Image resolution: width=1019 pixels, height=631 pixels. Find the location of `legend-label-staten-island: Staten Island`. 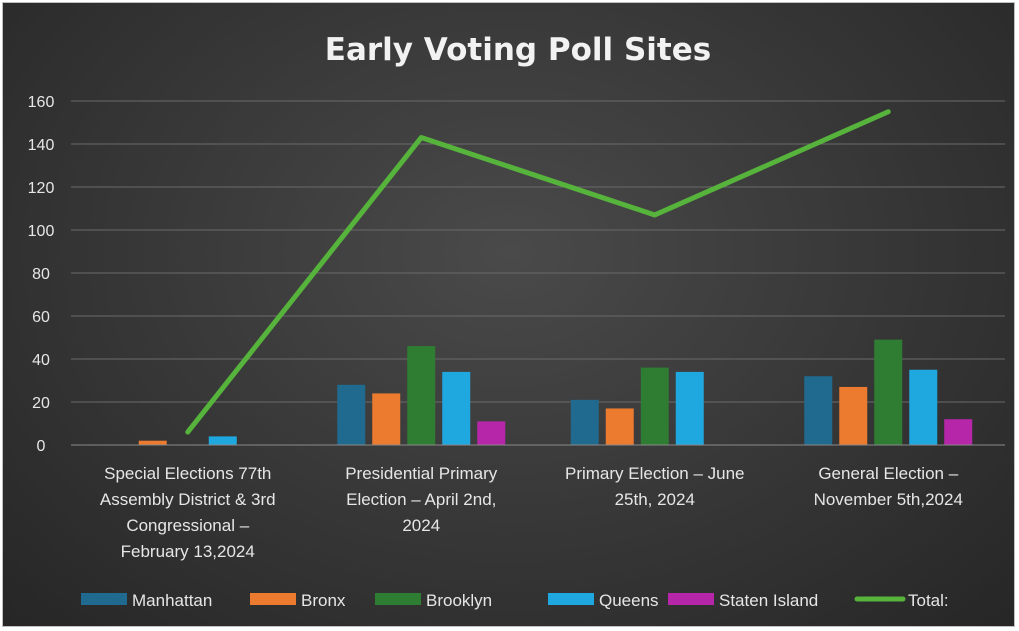

legend-label-staten-island: Staten Island is located at coordinates (768, 600).